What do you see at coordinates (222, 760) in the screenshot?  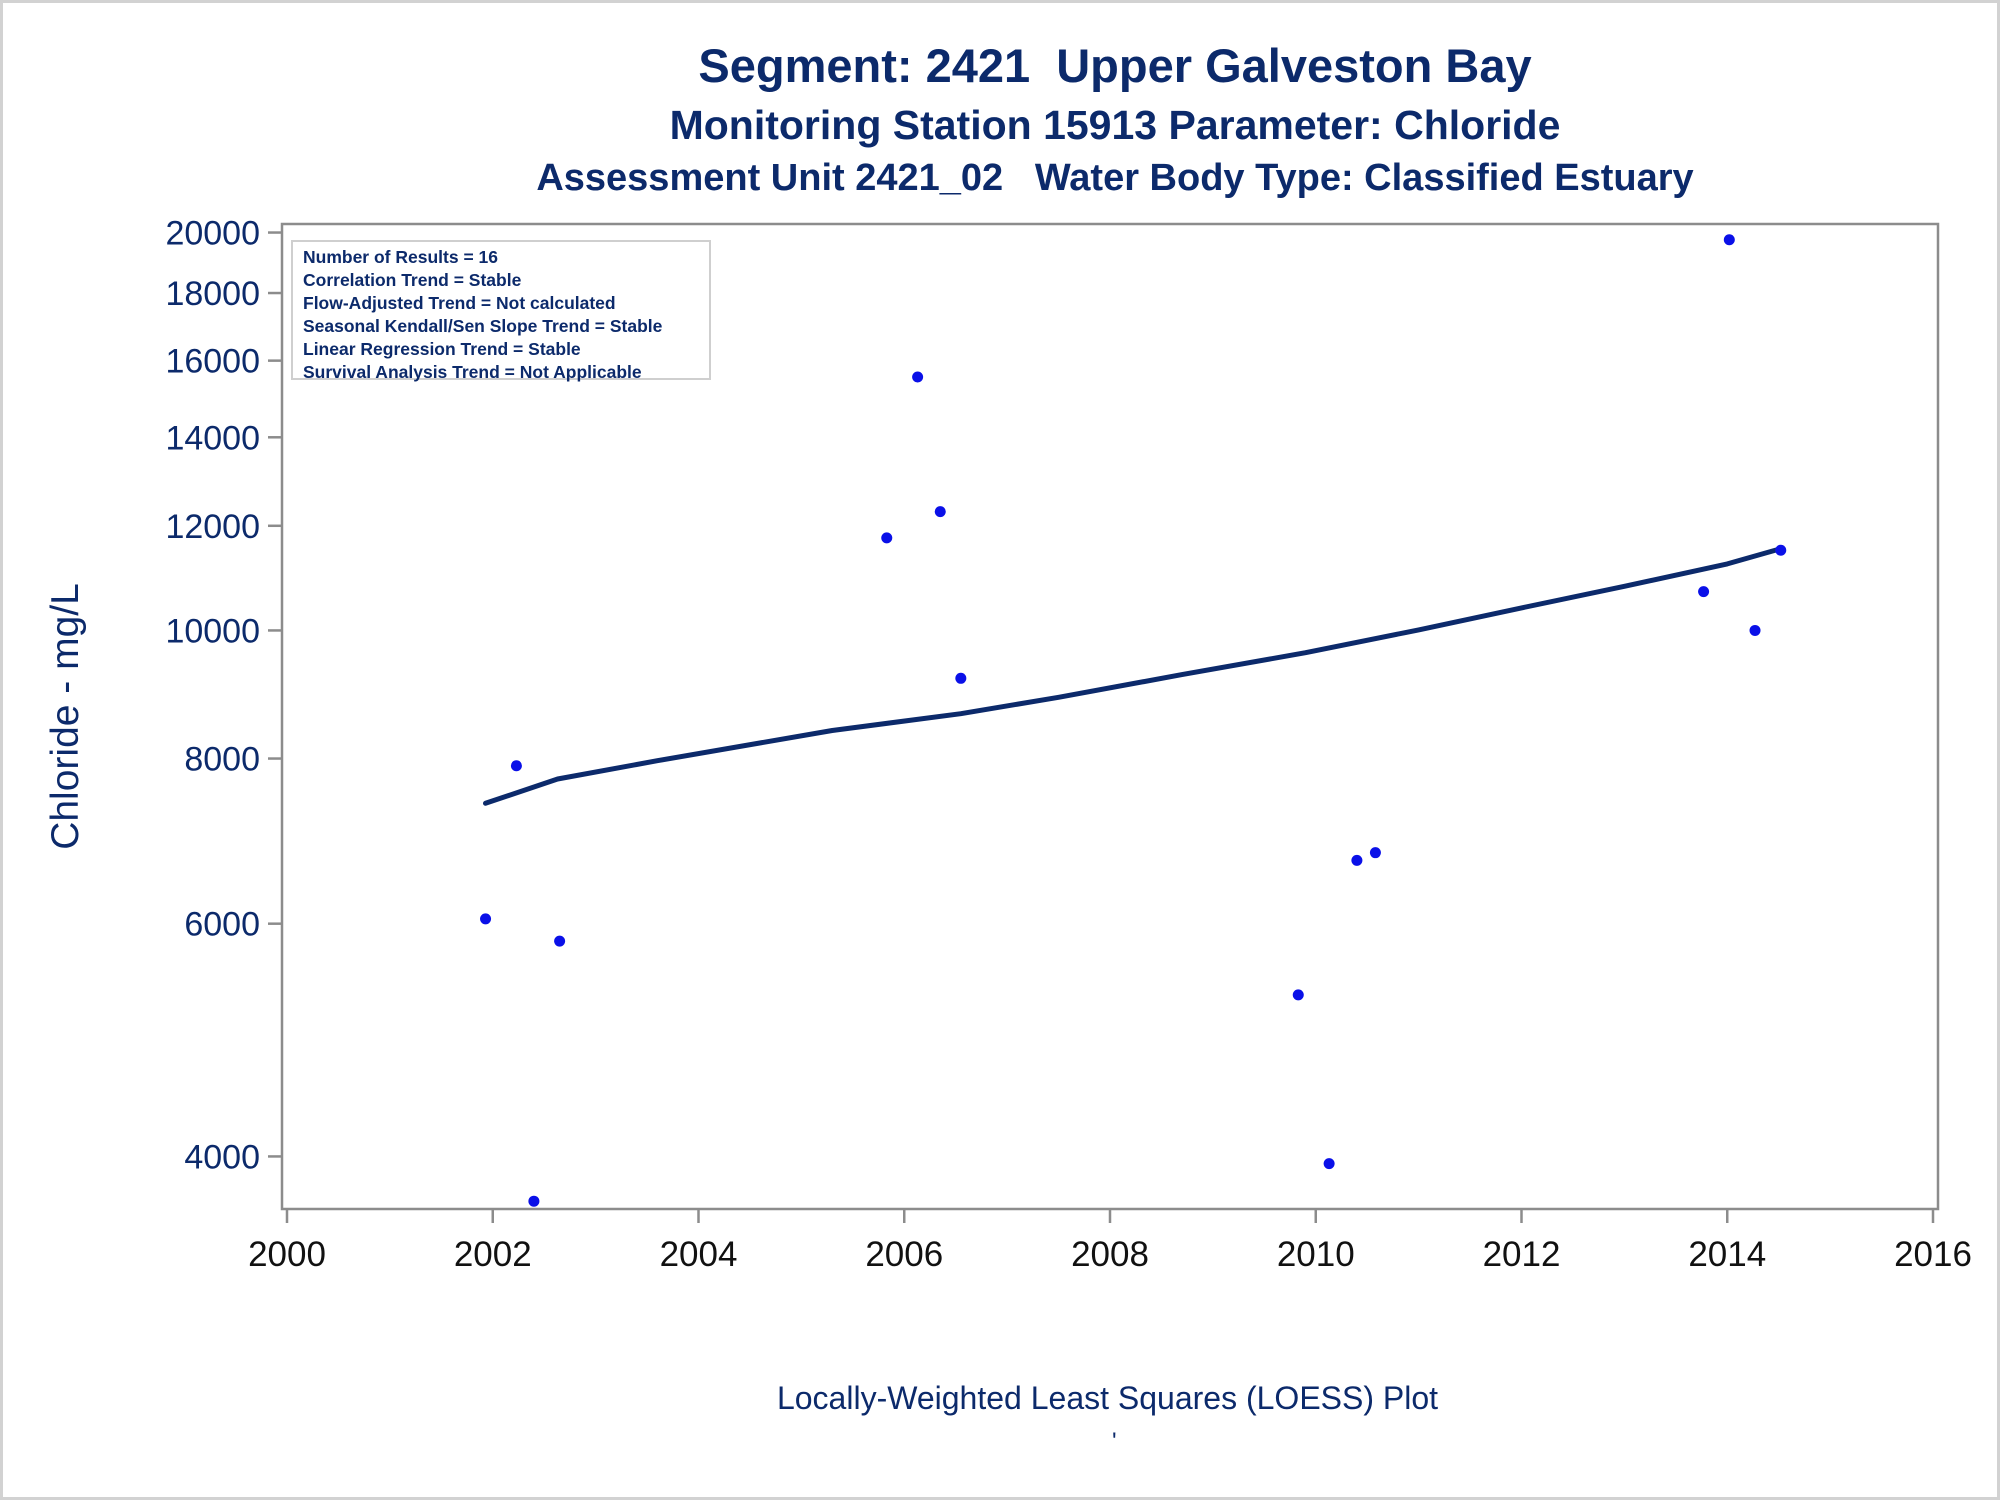 I see `y-tick-label: 8000` at bounding box center [222, 760].